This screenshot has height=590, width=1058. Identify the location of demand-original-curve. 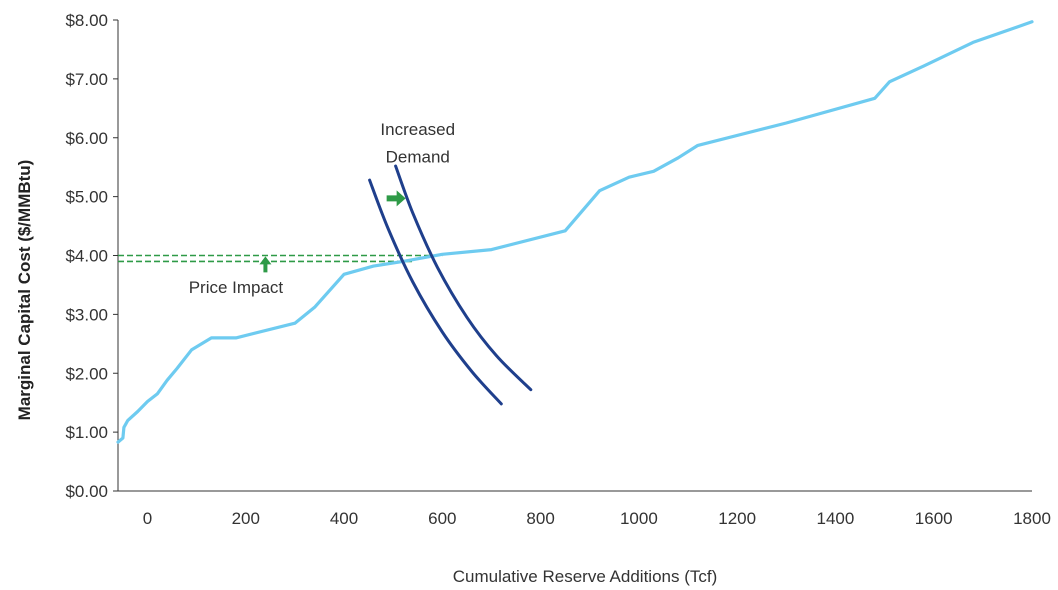
(435, 292).